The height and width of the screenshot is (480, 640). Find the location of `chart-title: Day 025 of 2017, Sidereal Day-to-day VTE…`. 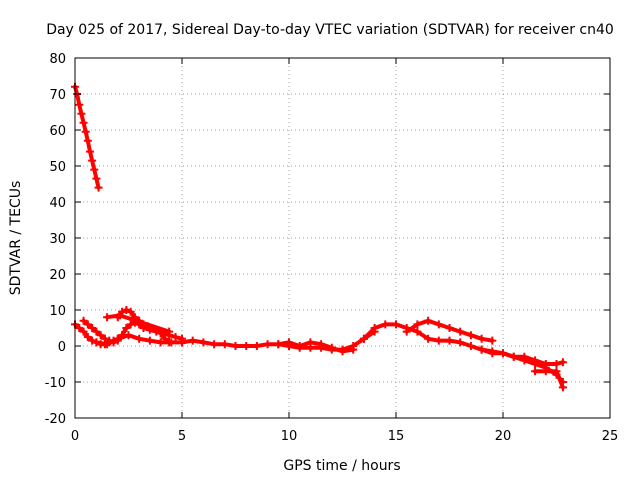

chart-title: Day 025 of 2017, Sidereal Day-to-day VTE… is located at coordinates (330, 30).